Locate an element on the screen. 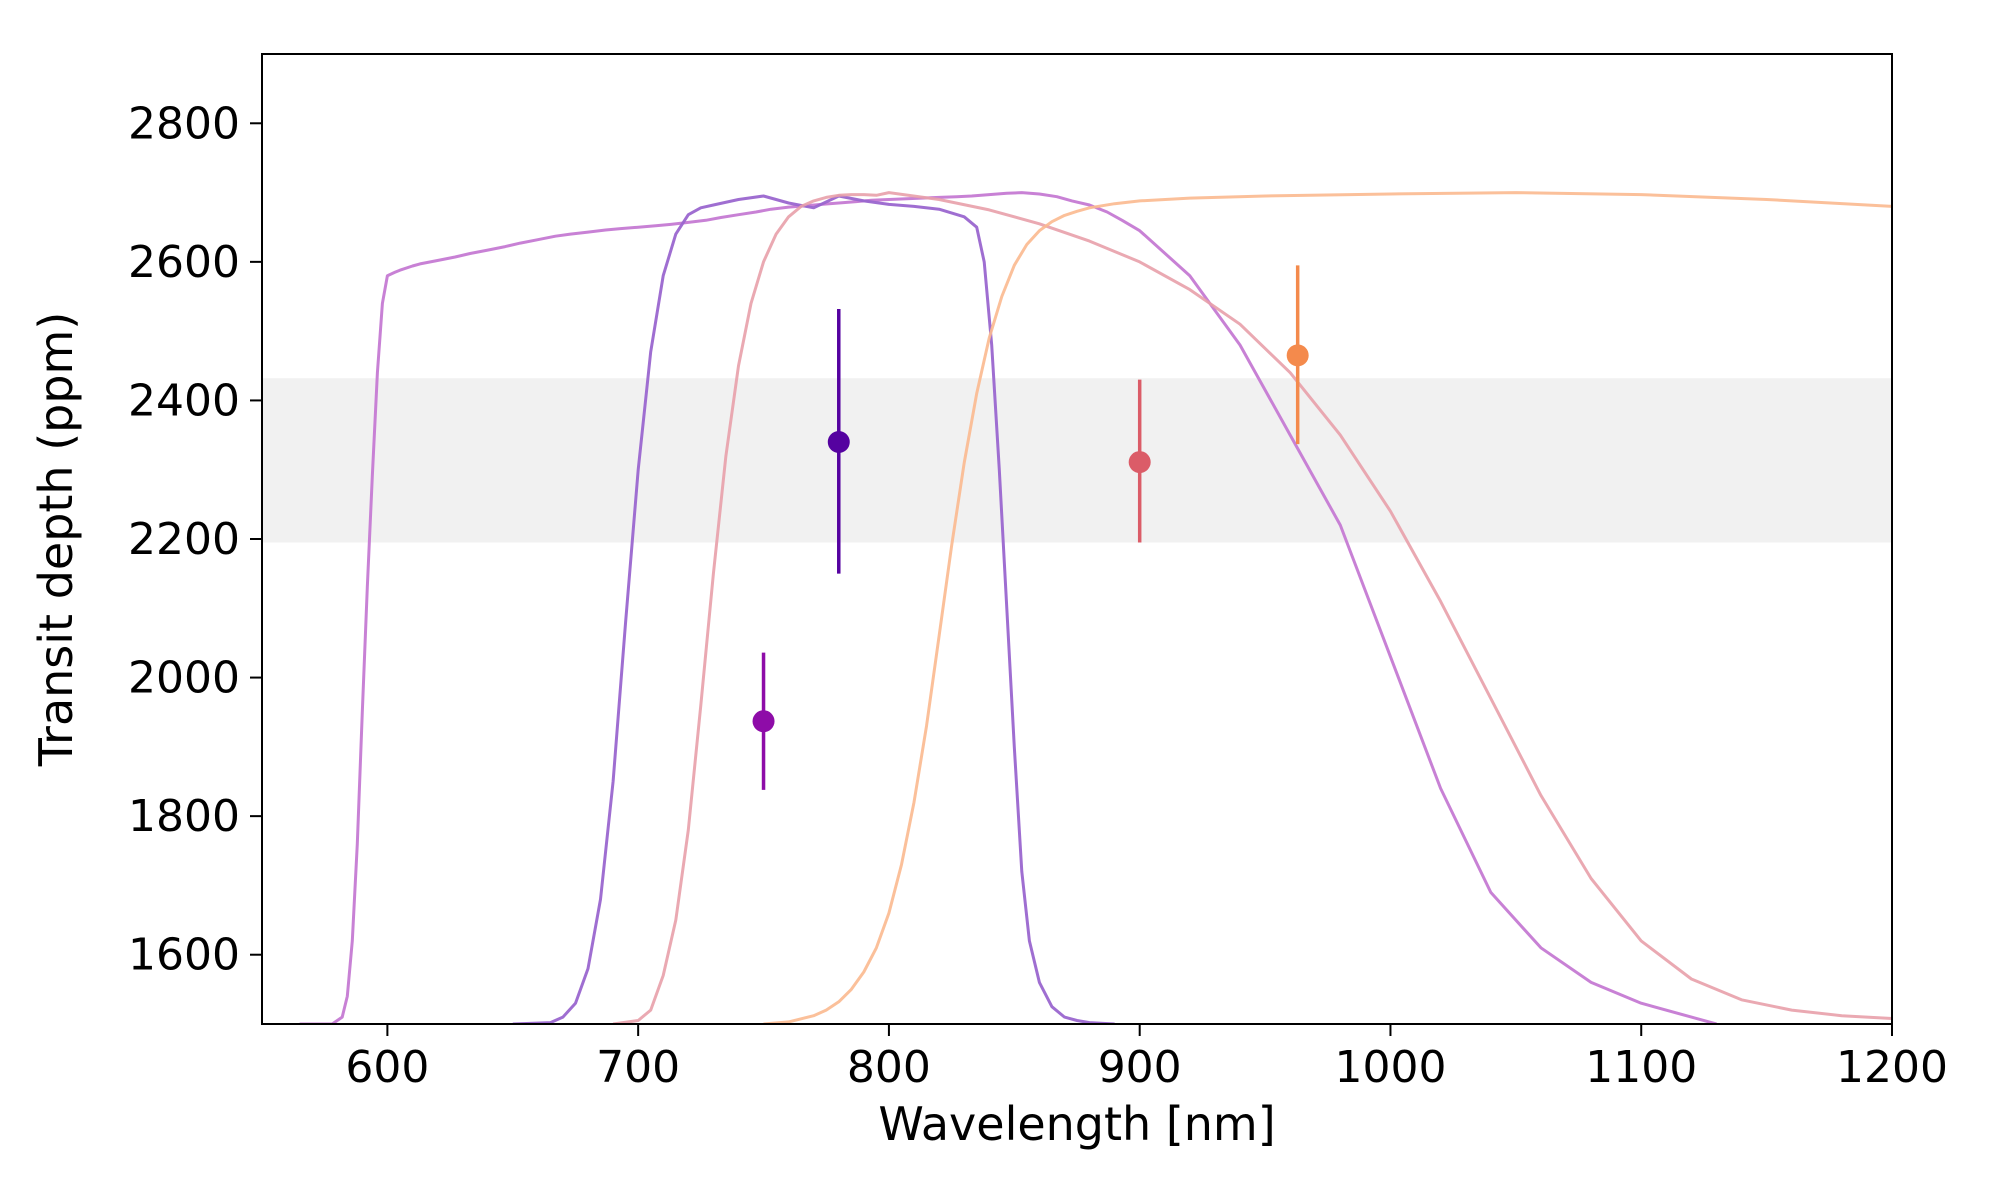  shaded-band is located at coordinates (1077, 460).